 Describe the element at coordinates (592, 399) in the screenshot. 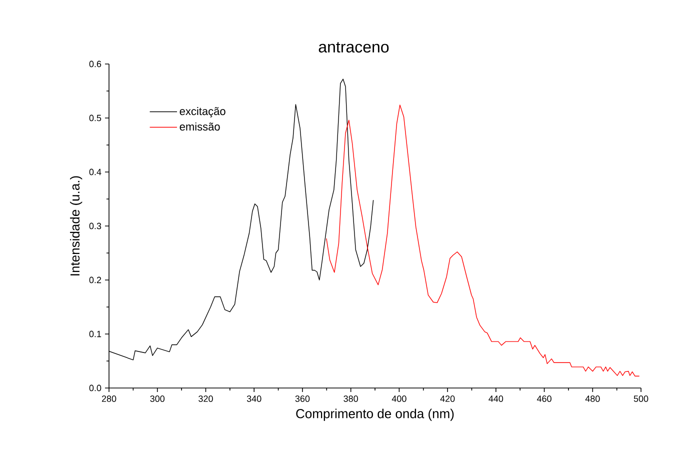

I see `x-tick-label: 480` at that location.